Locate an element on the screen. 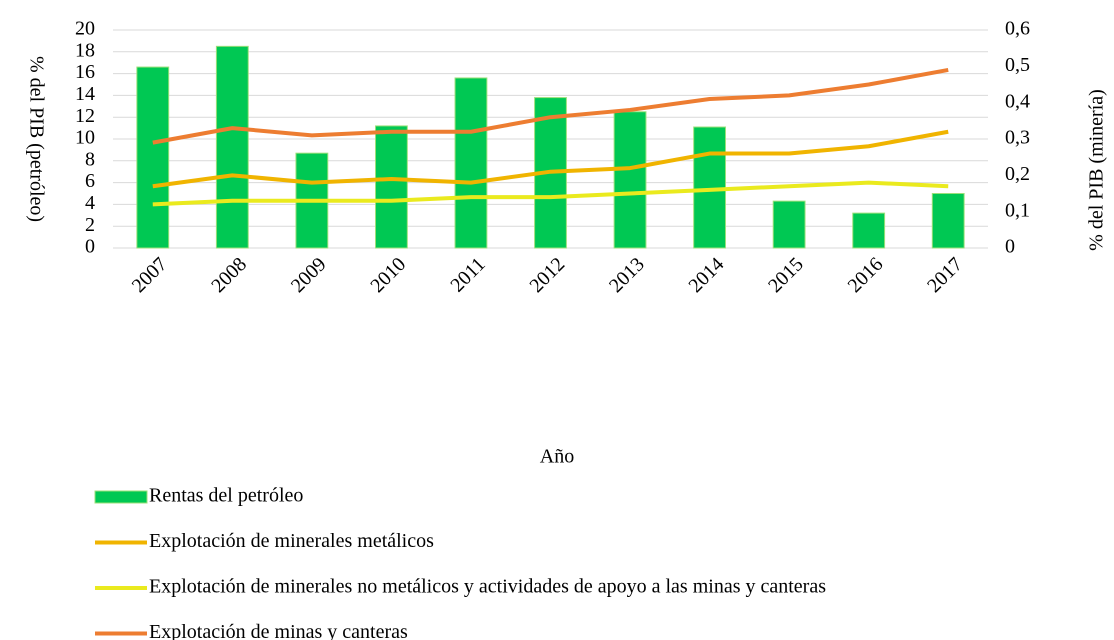 This screenshot has width=1114, height=640. x-tick-label: 2011 is located at coordinates (467, 274).